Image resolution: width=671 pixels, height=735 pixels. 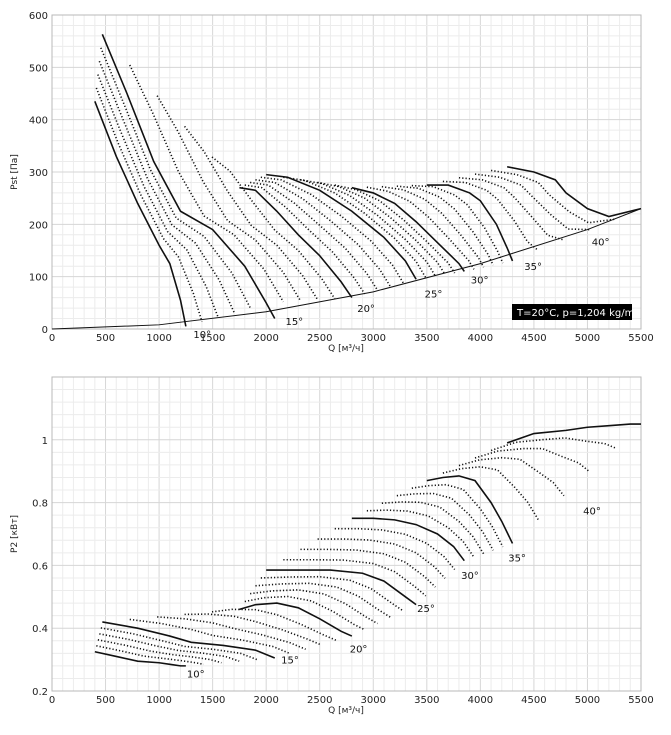 I want to click on y-tick-label: 0.6, so click(x=40, y=566).